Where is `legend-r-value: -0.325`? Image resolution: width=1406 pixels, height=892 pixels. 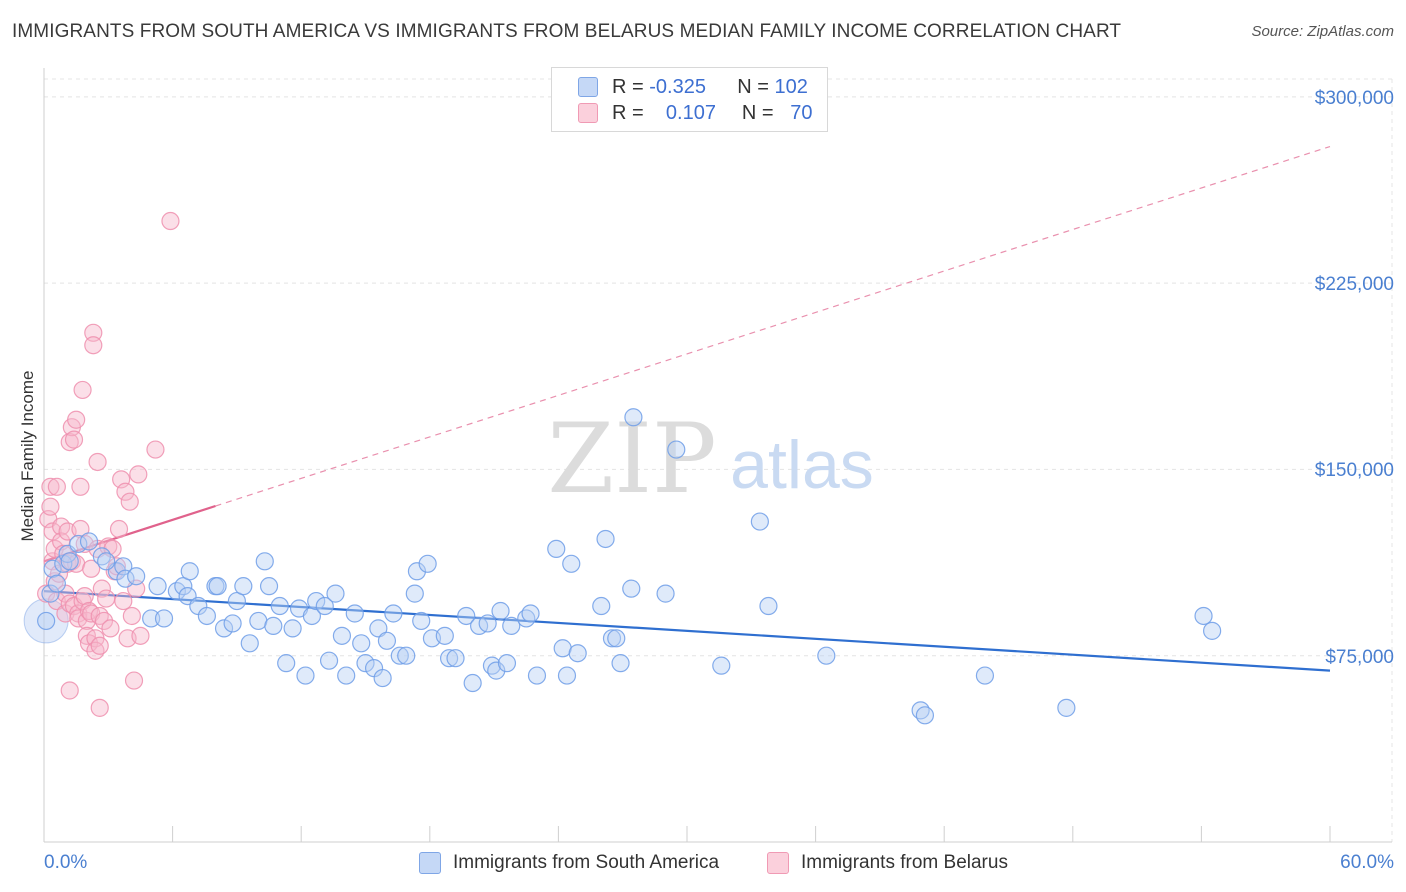
legend-r-value: -0.325 is located at coordinates (677, 86).